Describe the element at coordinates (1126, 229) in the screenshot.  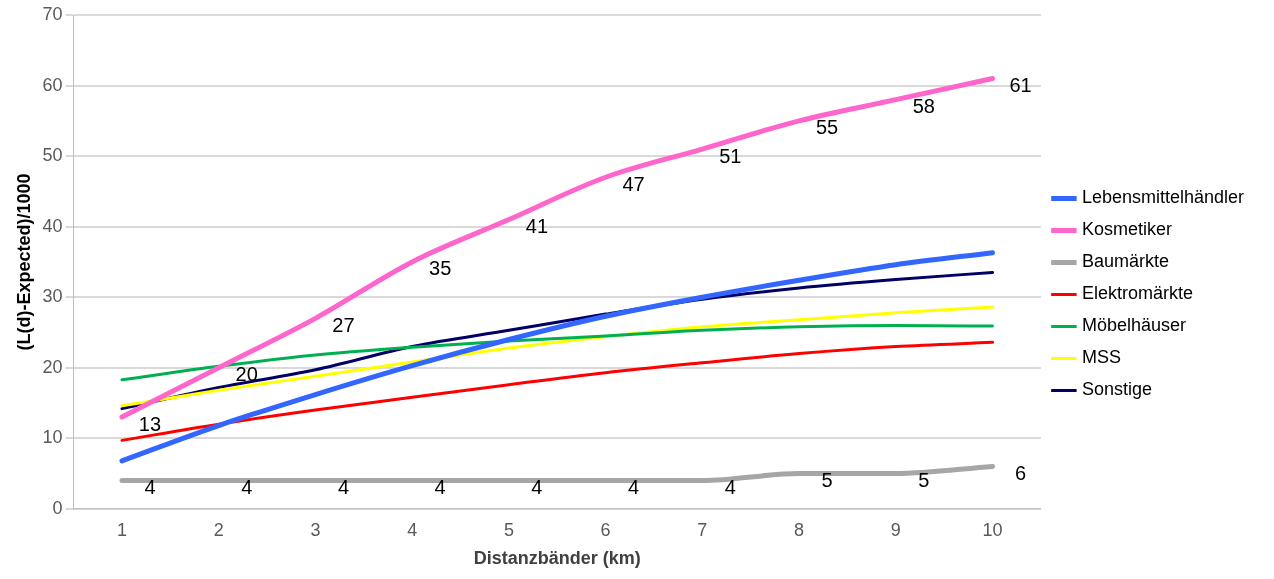
I see `legend-label: Kosmetiker` at that location.